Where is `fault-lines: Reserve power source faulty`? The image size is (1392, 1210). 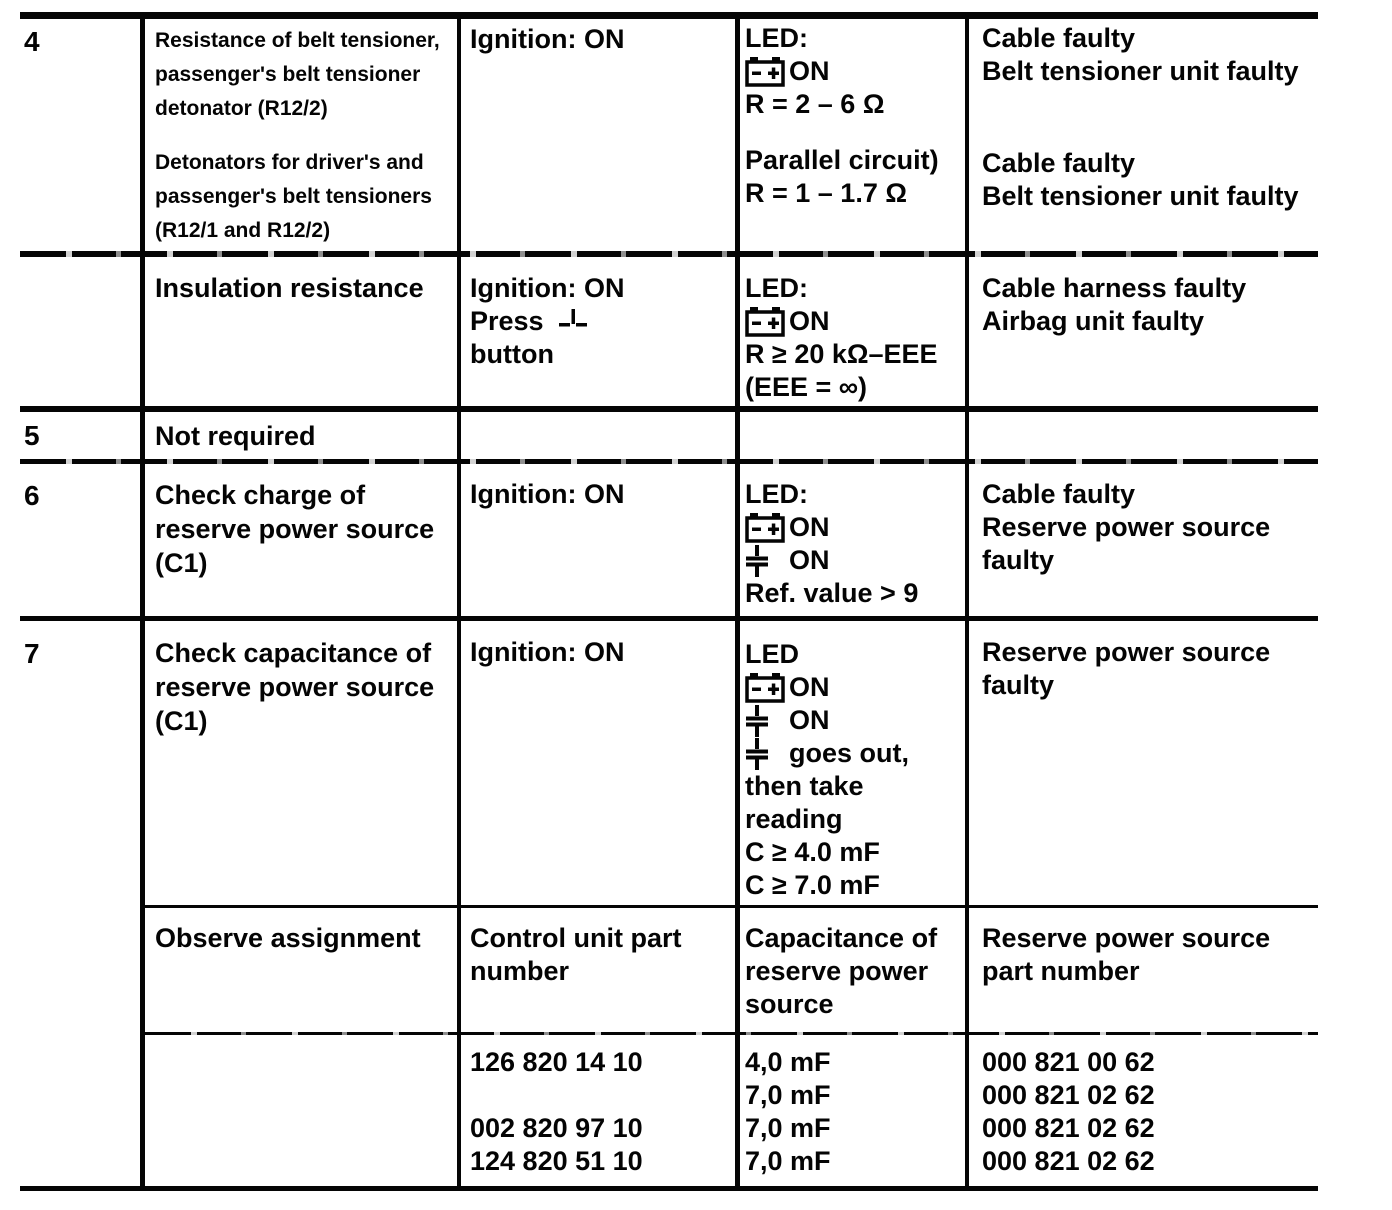
fault-lines: Reserve power source faulty is located at coordinates (1150, 669).